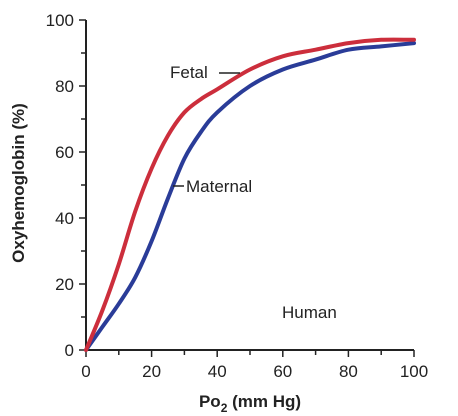 This screenshot has height=416, width=458. Describe the element at coordinates (282, 371) in the screenshot. I see `x-tick-label: 60` at that location.